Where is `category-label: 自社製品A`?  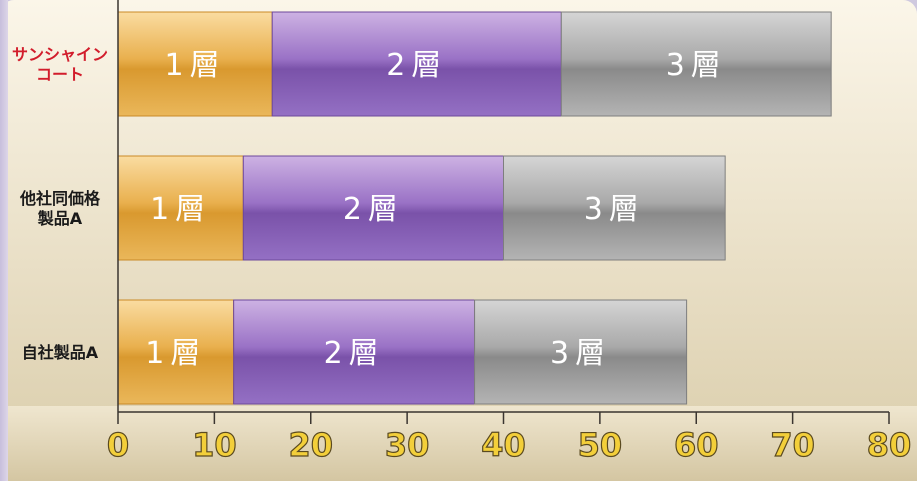
category-label: 自社製品A is located at coordinates (60, 352).